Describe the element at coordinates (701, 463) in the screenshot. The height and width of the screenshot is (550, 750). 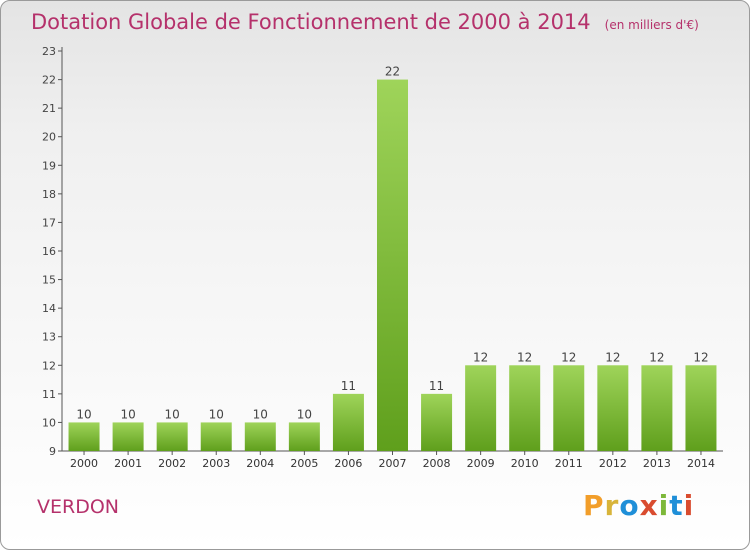
I see `x-tick-label: 2014` at that location.